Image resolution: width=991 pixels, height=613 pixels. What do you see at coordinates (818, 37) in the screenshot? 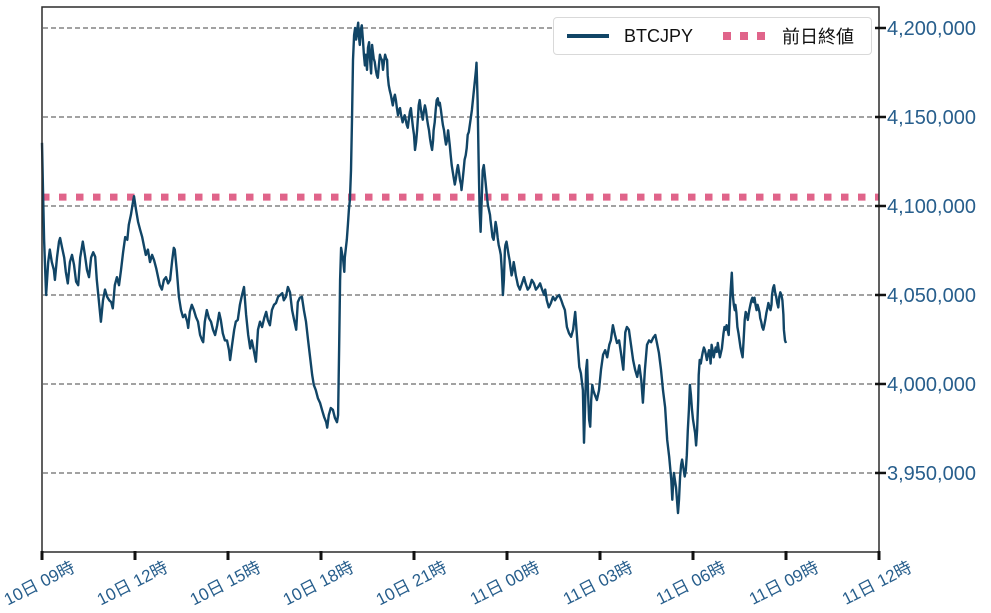
I see `prev-close-legend-label: 前日終値` at bounding box center [818, 37].